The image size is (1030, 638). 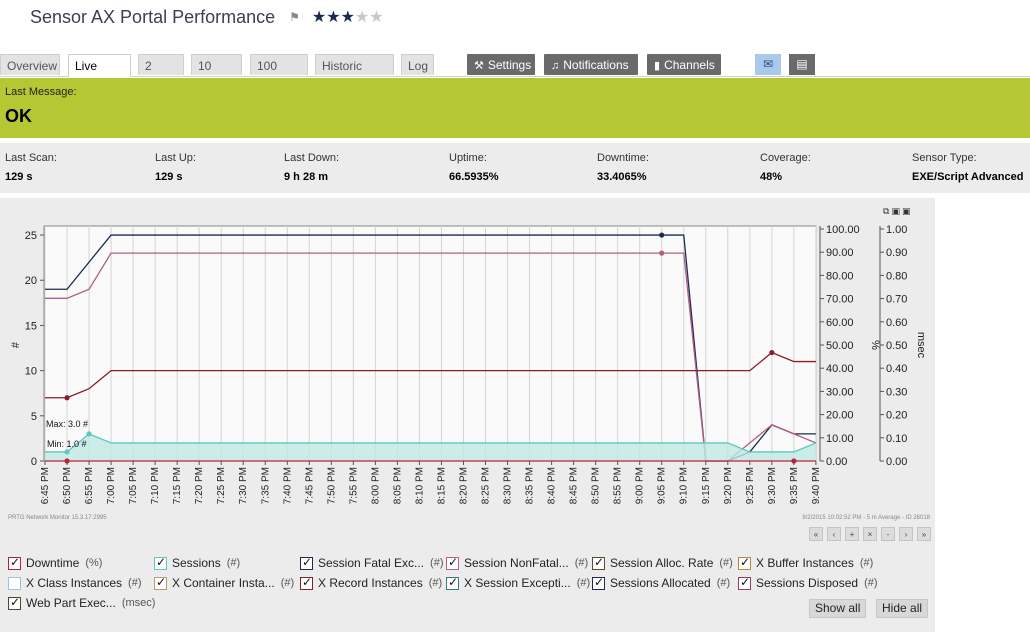 I want to click on page-title: Sensor AX Portal Performance, so click(x=153, y=16).